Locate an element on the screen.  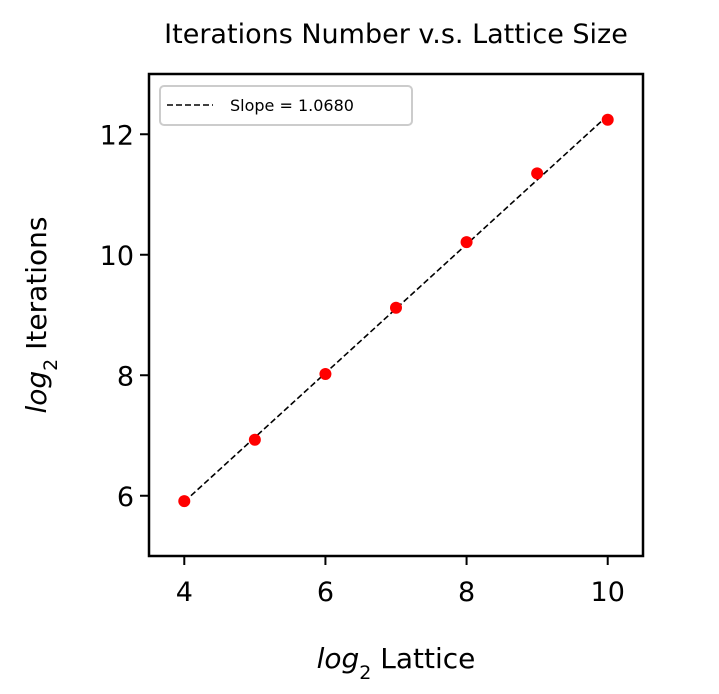
legend-label: Slope = 1.0680 is located at coordinates (292, 105).